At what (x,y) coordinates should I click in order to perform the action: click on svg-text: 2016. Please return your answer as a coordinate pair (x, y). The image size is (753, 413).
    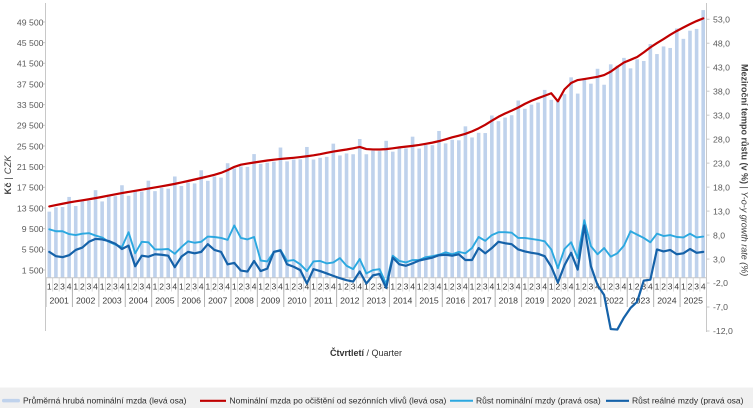
    Looking at the image, I should click on (455, 301).